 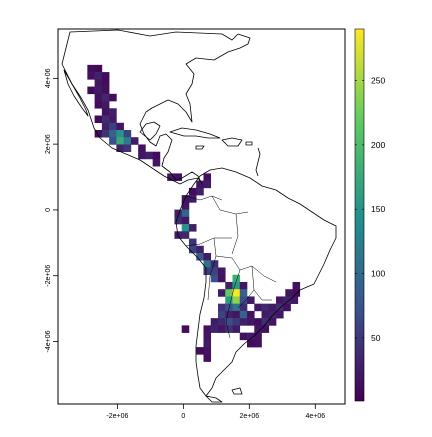 I want to click on y-tick-label: 2e+06, so click(x=48, y=144).